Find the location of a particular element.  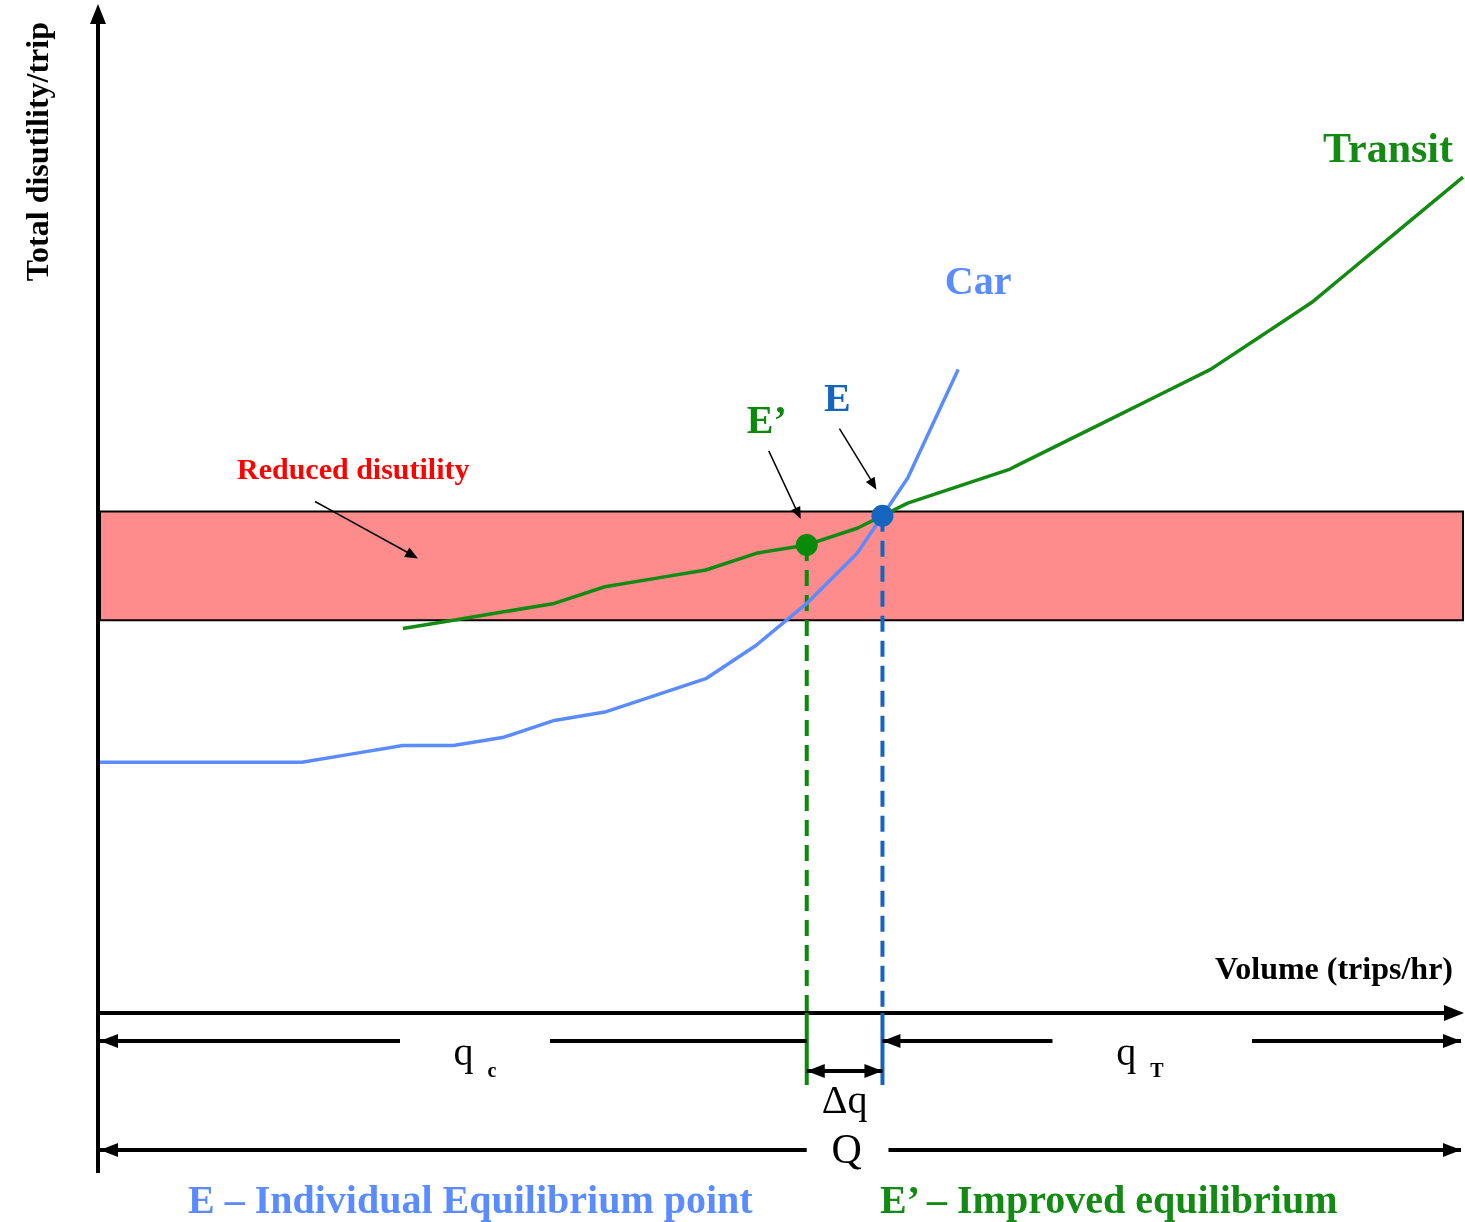

series-label: Transit is located at coordinates (1388, 148).